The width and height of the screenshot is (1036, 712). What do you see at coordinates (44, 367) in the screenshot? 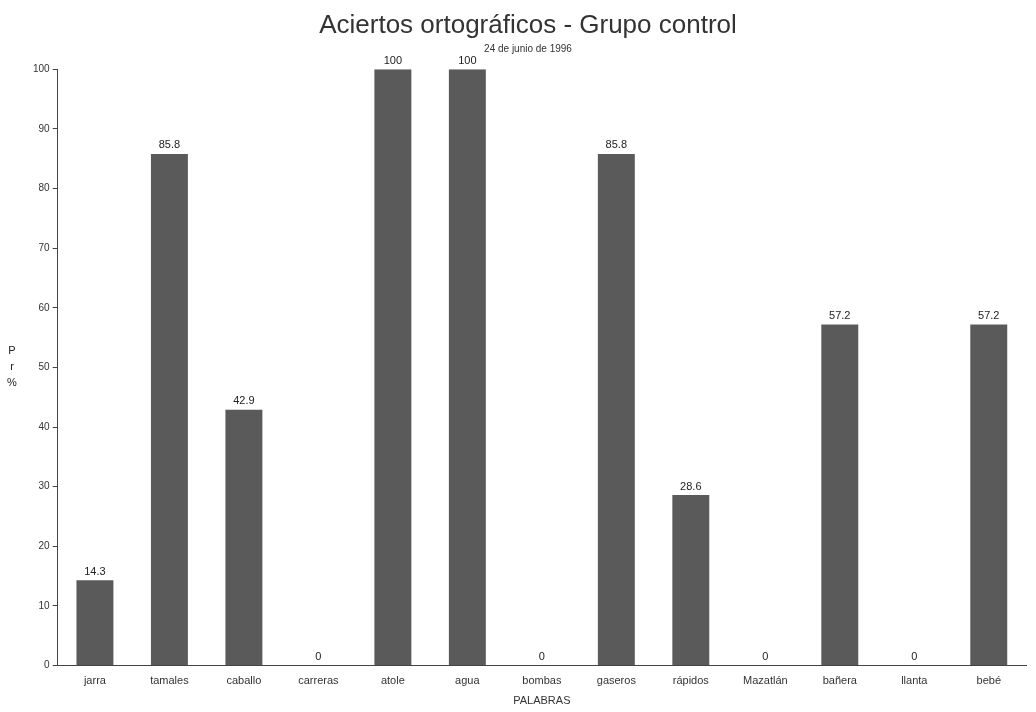
I see `y-tick-label: 50` at bounding box center [44, 367].